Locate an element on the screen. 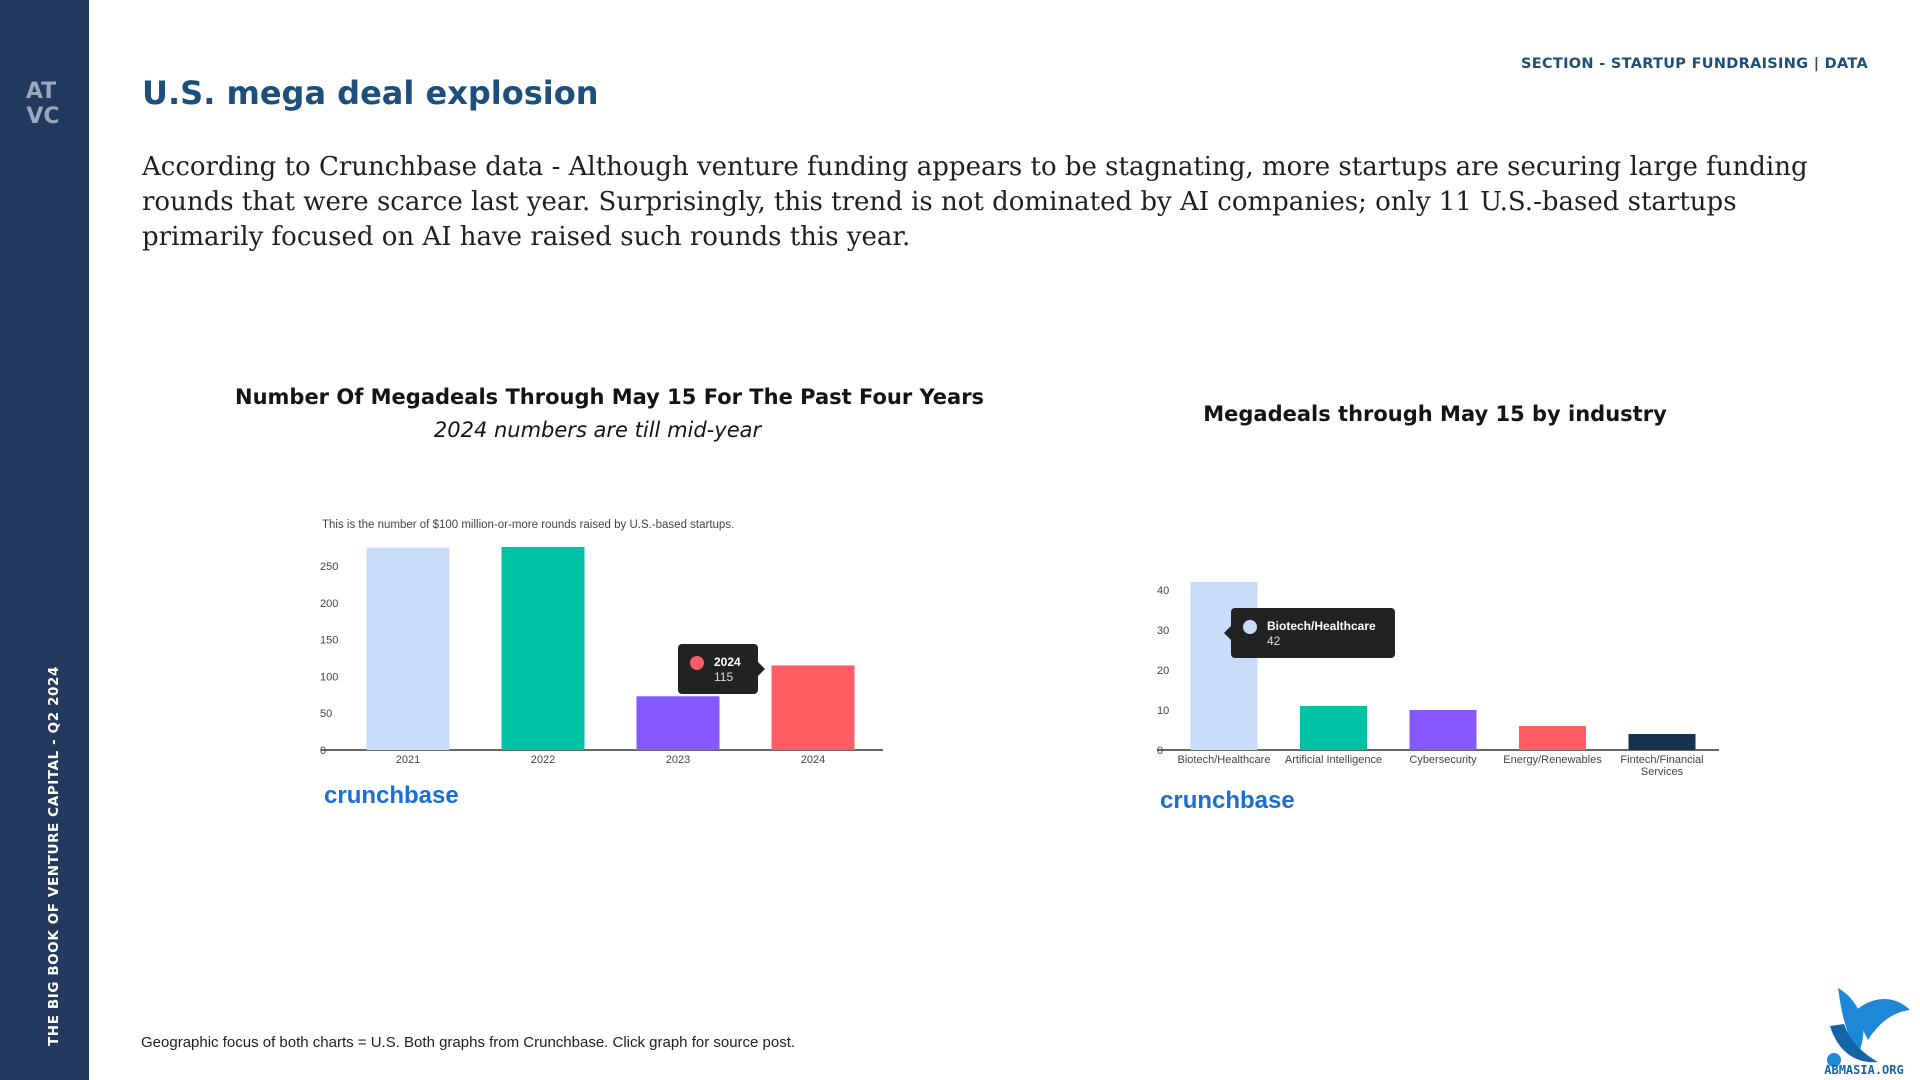  abmasia-logo: ABMASIA.ORG is located at coordinates (1864, 1023).